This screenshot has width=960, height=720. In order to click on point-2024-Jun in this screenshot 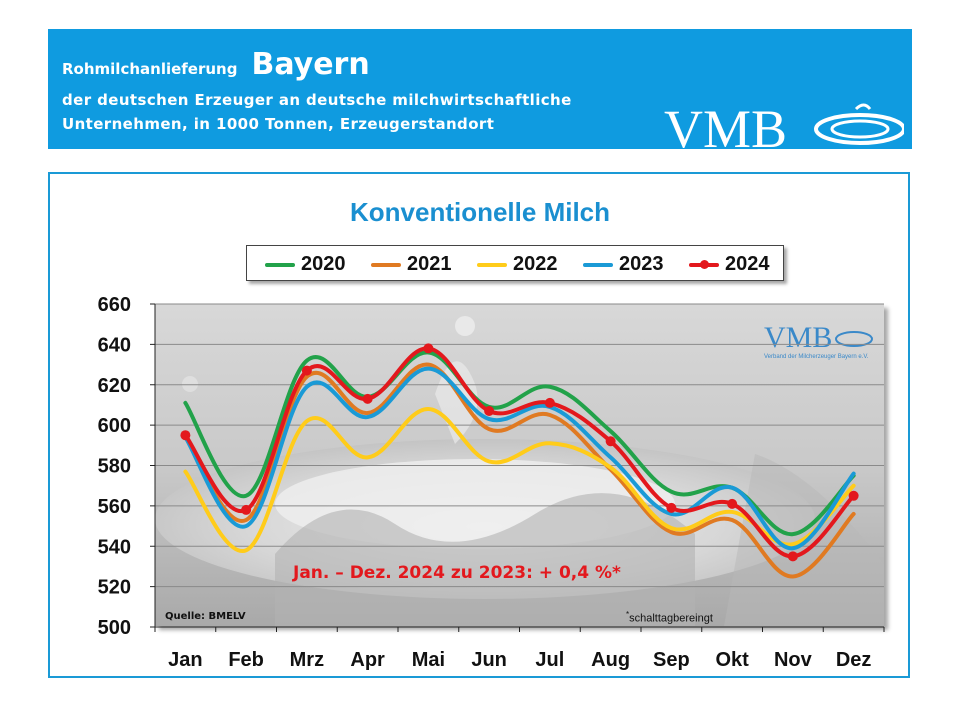, I will do `click(489, 410)`.